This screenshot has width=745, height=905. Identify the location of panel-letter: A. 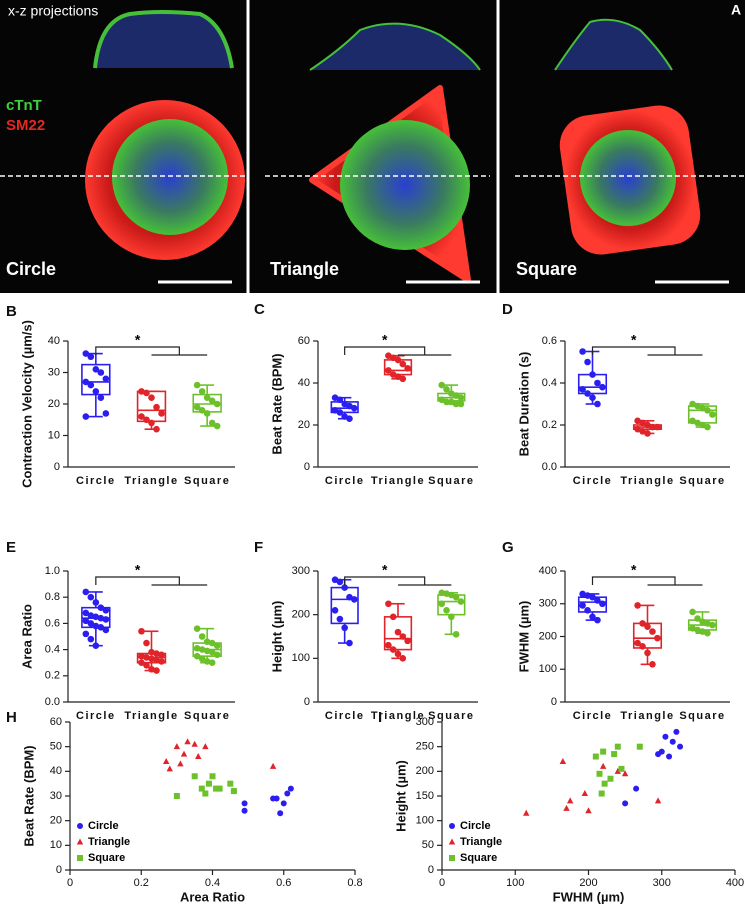
(736, 10).